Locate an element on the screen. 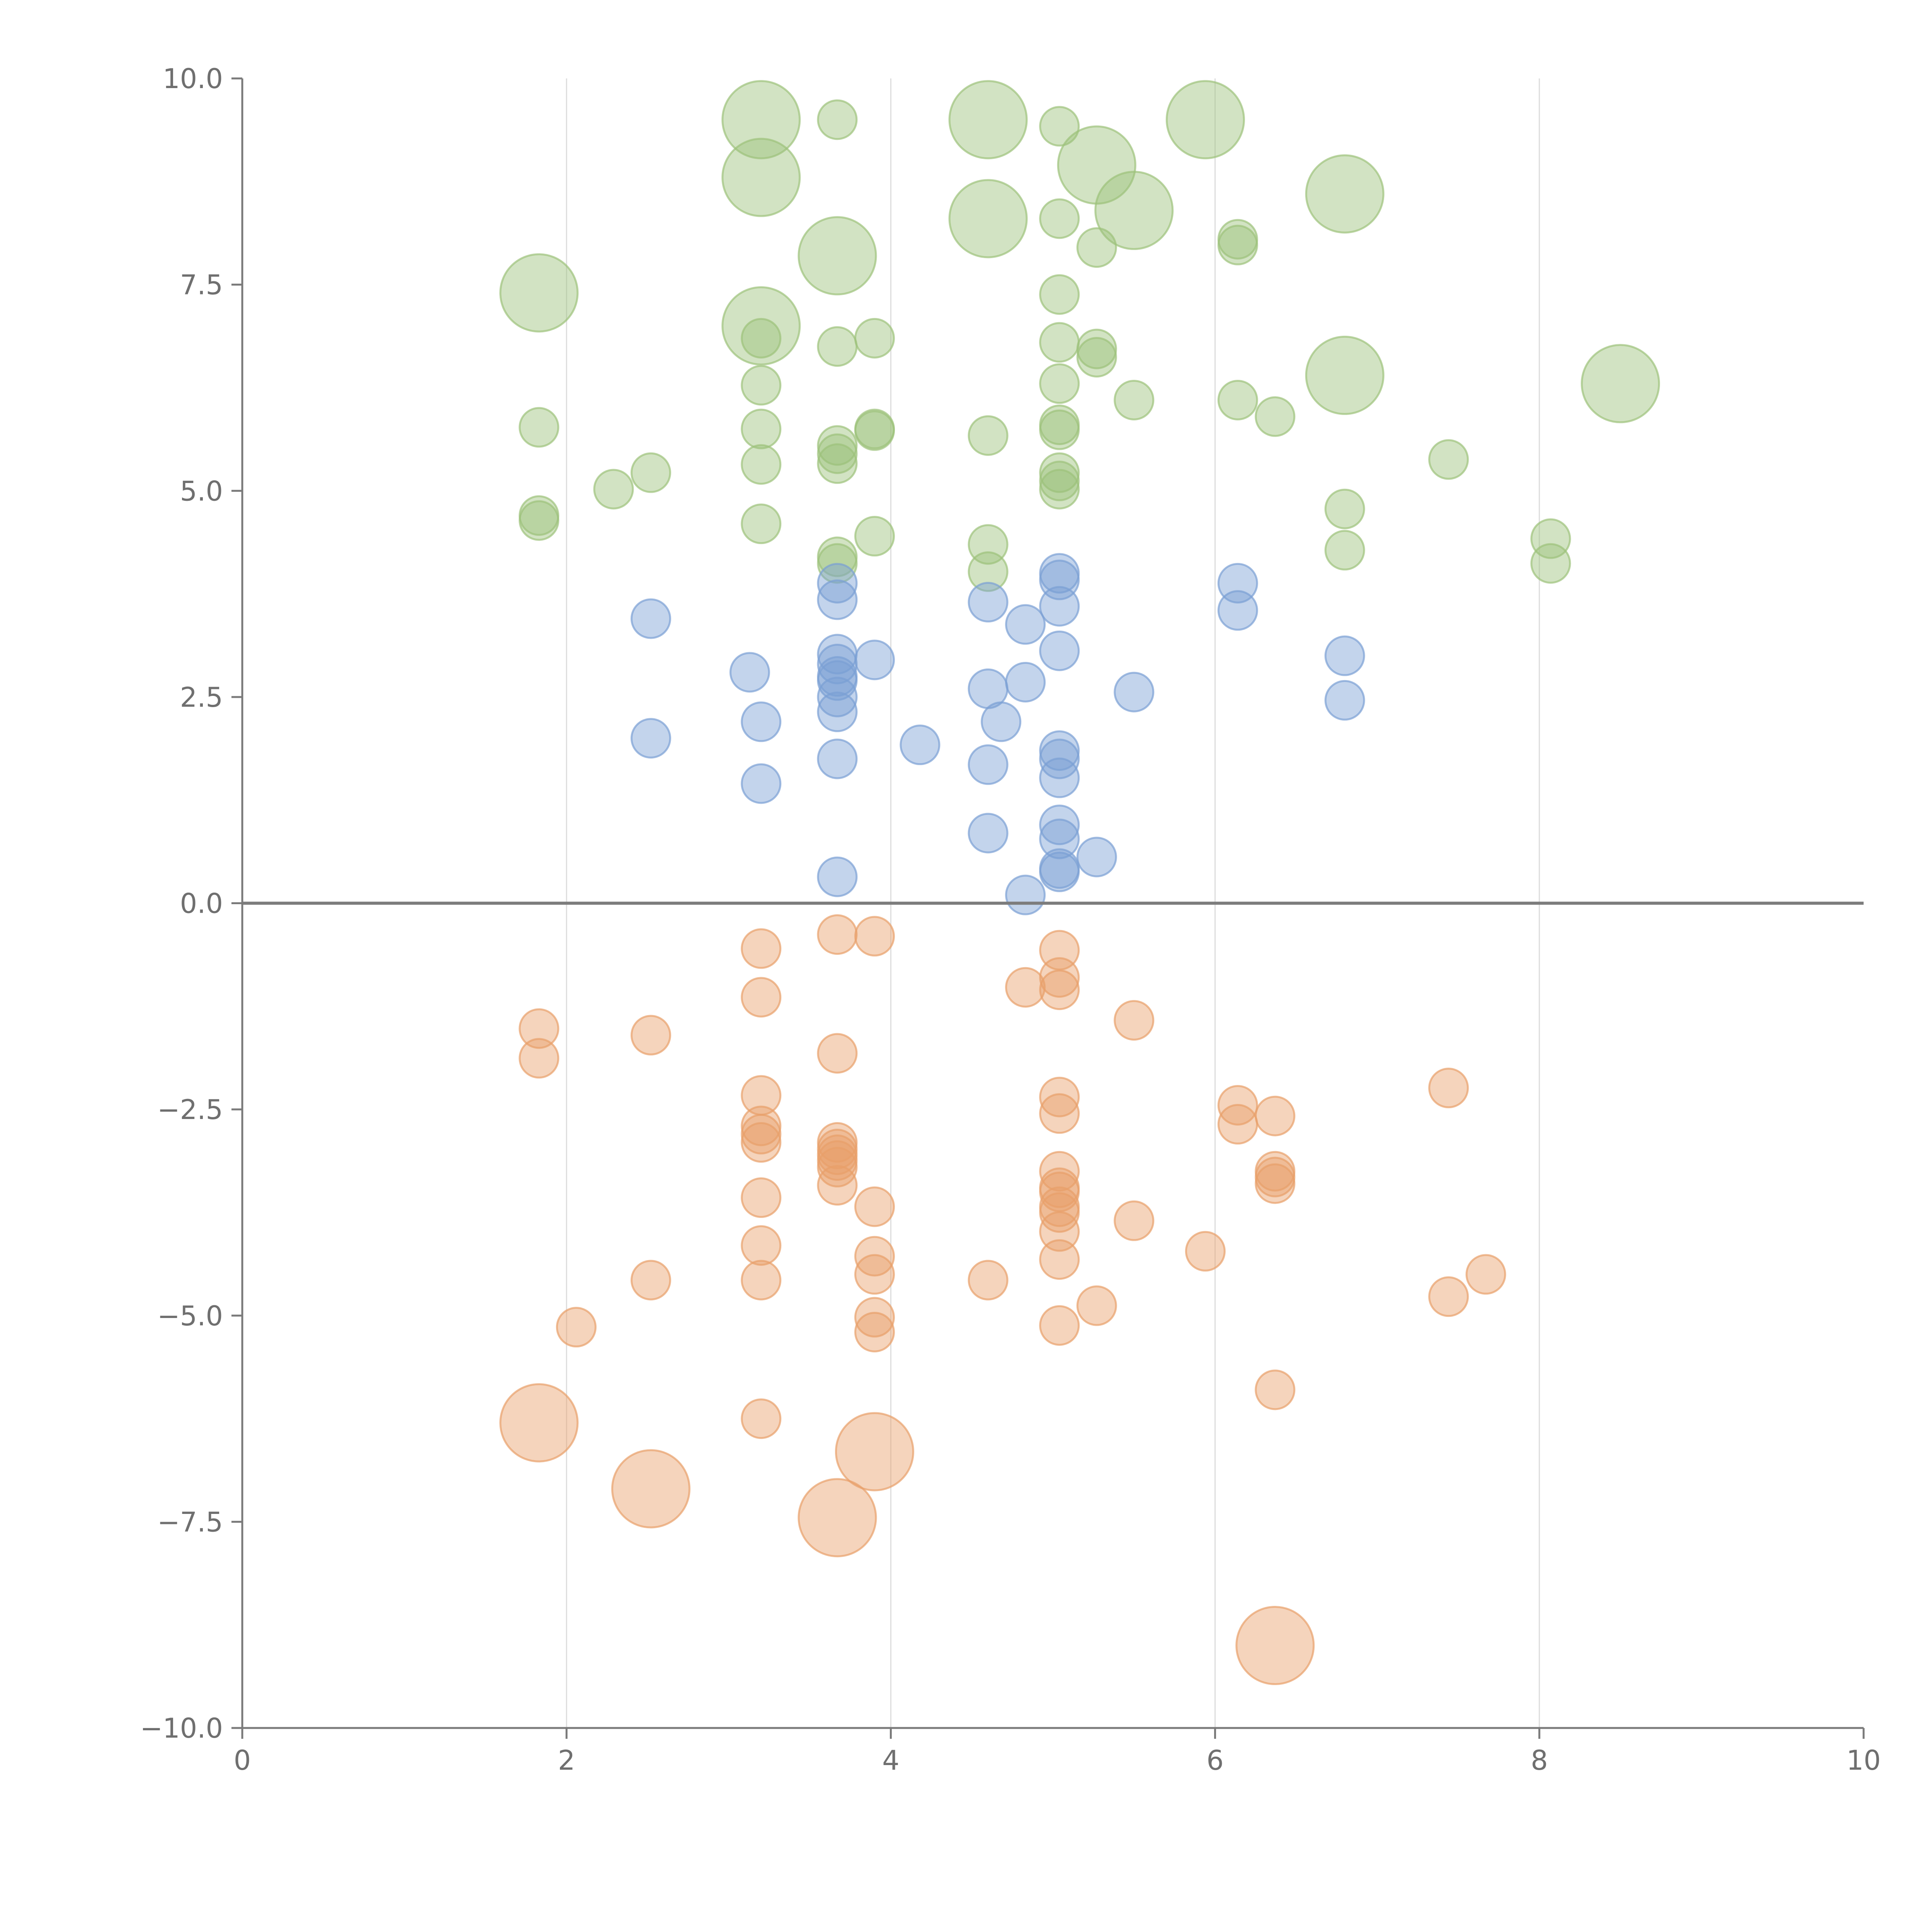 This screenshot has height=1932, width=1932. bubble-s0-p51 is located at coordinates (762, 524).